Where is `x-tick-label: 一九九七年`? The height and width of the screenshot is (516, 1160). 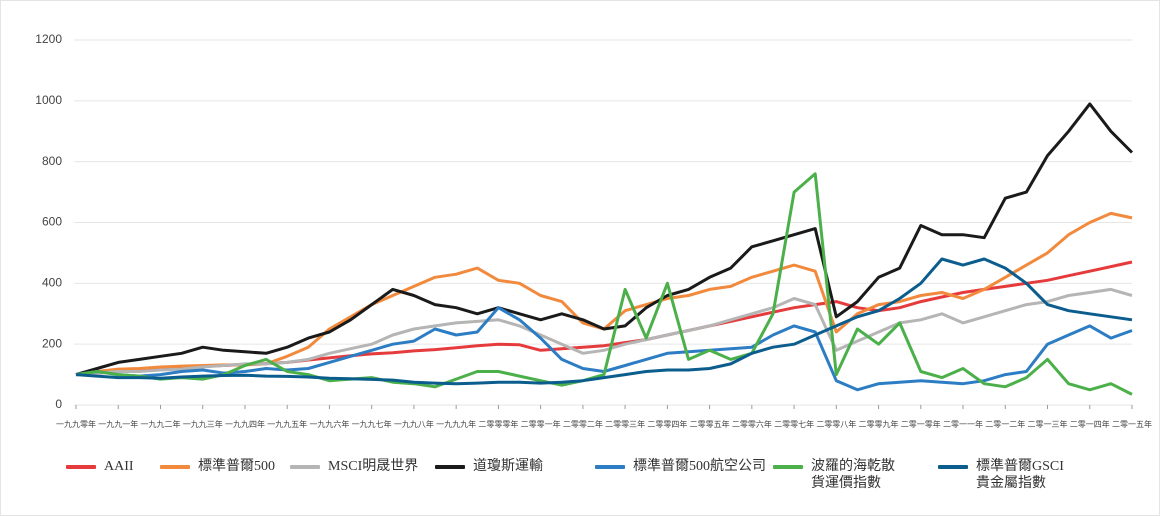 x-tick-label: 一九九七年 is located at coordinates (372, 424).